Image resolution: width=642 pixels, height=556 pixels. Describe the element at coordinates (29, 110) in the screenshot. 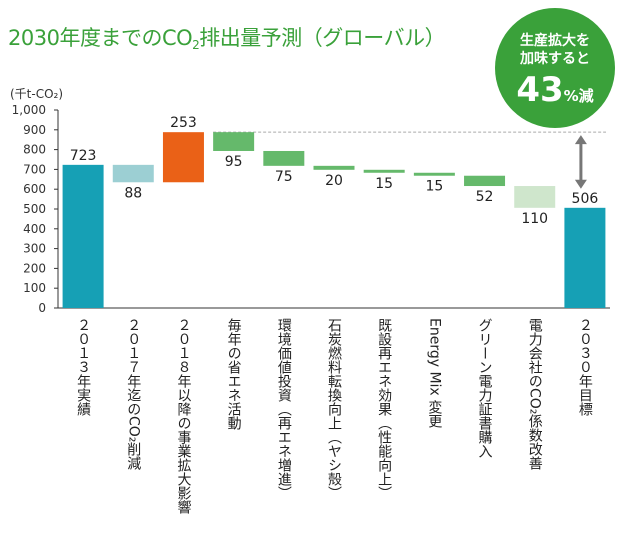

I see `y-tick-label: 1,000` at that location.